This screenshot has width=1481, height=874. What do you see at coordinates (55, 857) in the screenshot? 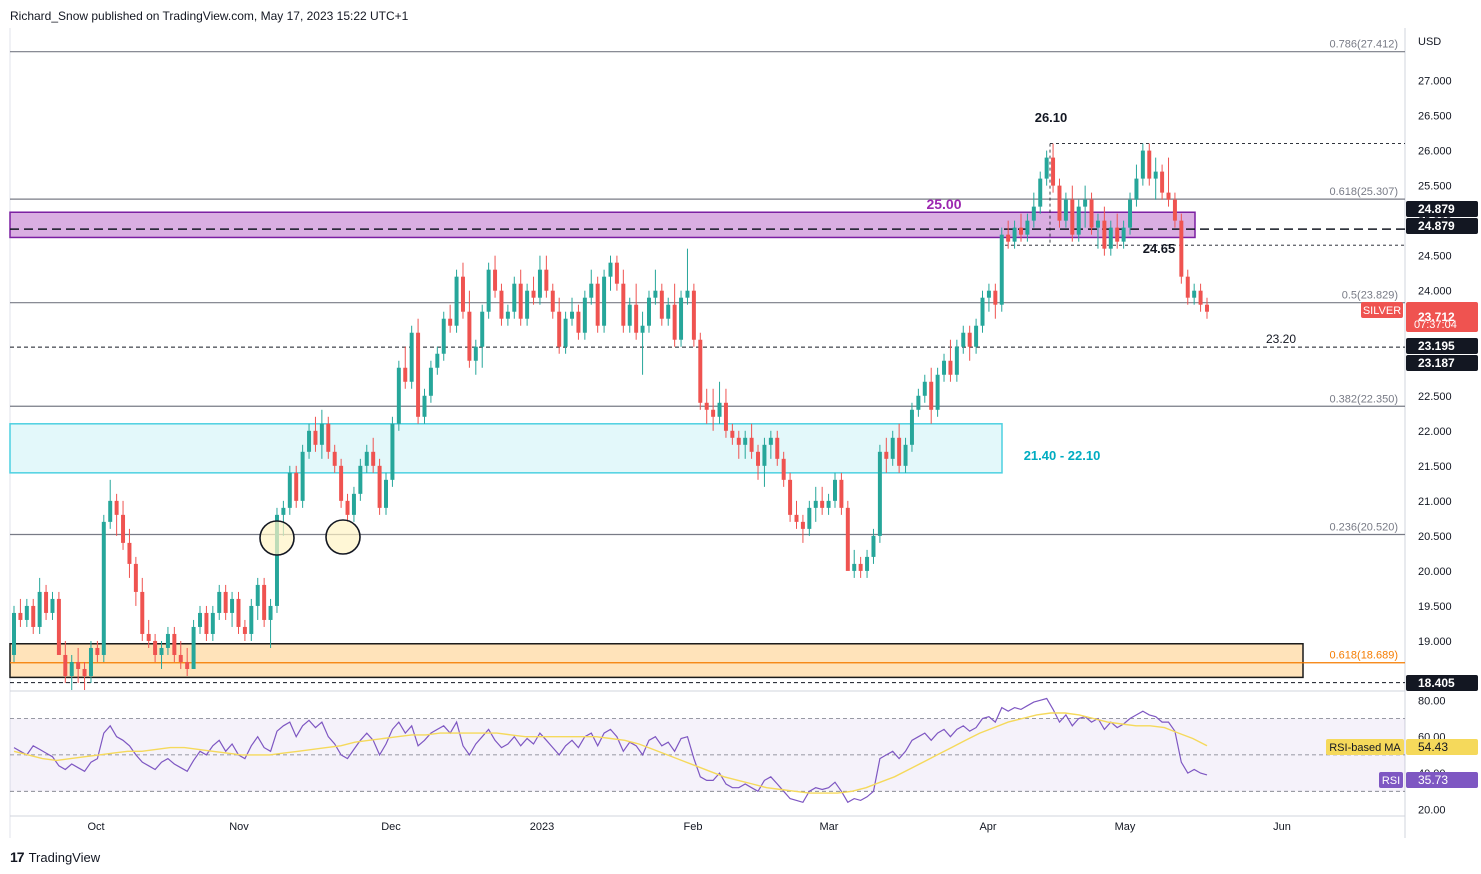
I see `tradingview-logo: 17 TradingView` at bounding box center [55, 857].